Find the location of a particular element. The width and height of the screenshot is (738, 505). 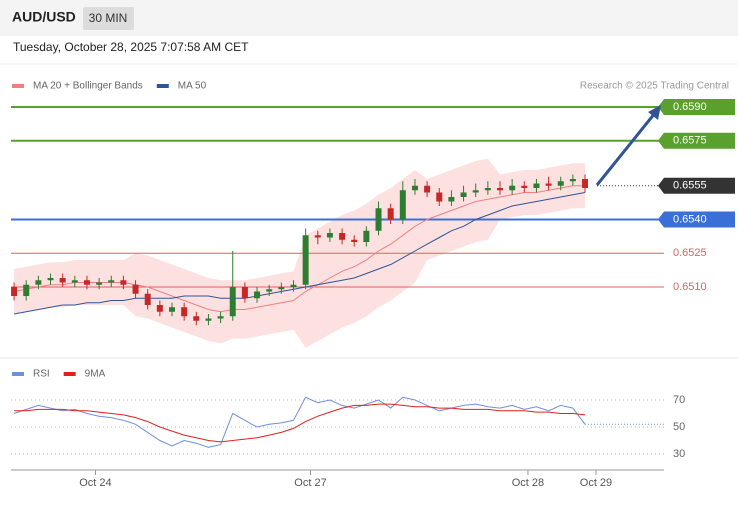

legend-label: MA 20 + Bollinger Bands is located at coordinates (88, 86).